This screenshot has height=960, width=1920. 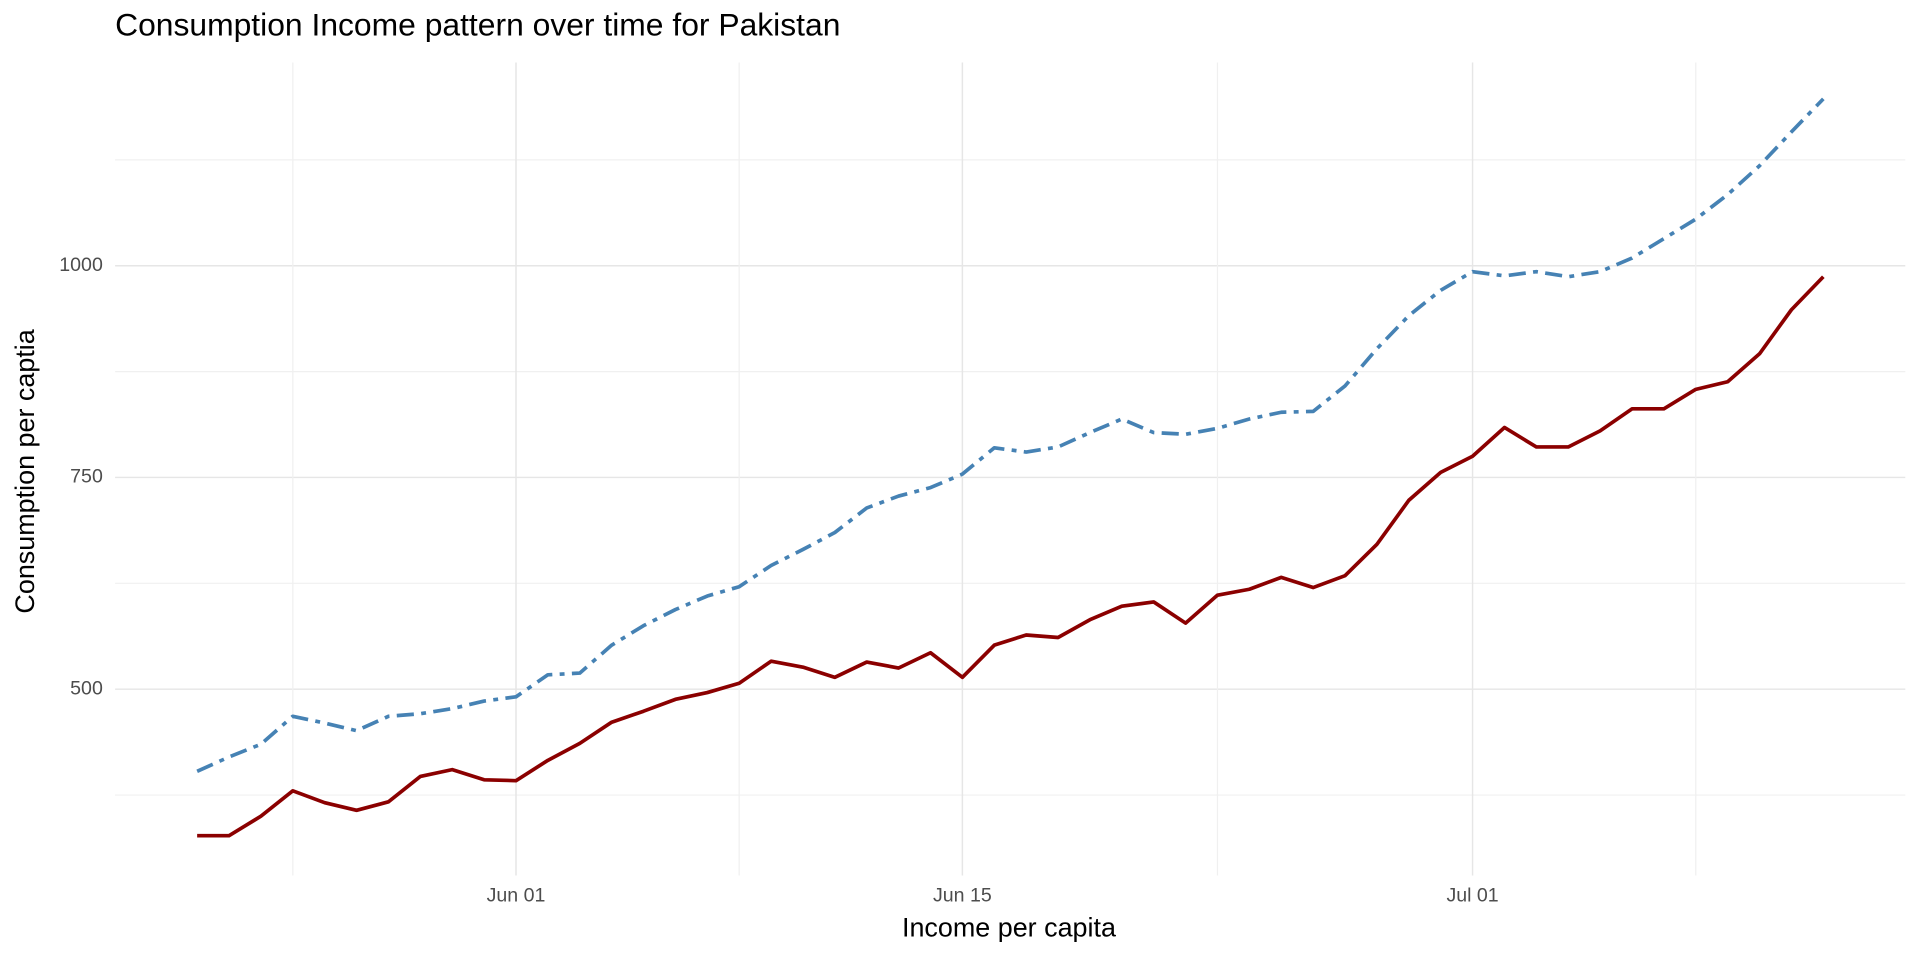 What do you see at coordinates (86, 477) in the screenshot?
I see `y-tick-label: 750` at bounding box center [86, 477].